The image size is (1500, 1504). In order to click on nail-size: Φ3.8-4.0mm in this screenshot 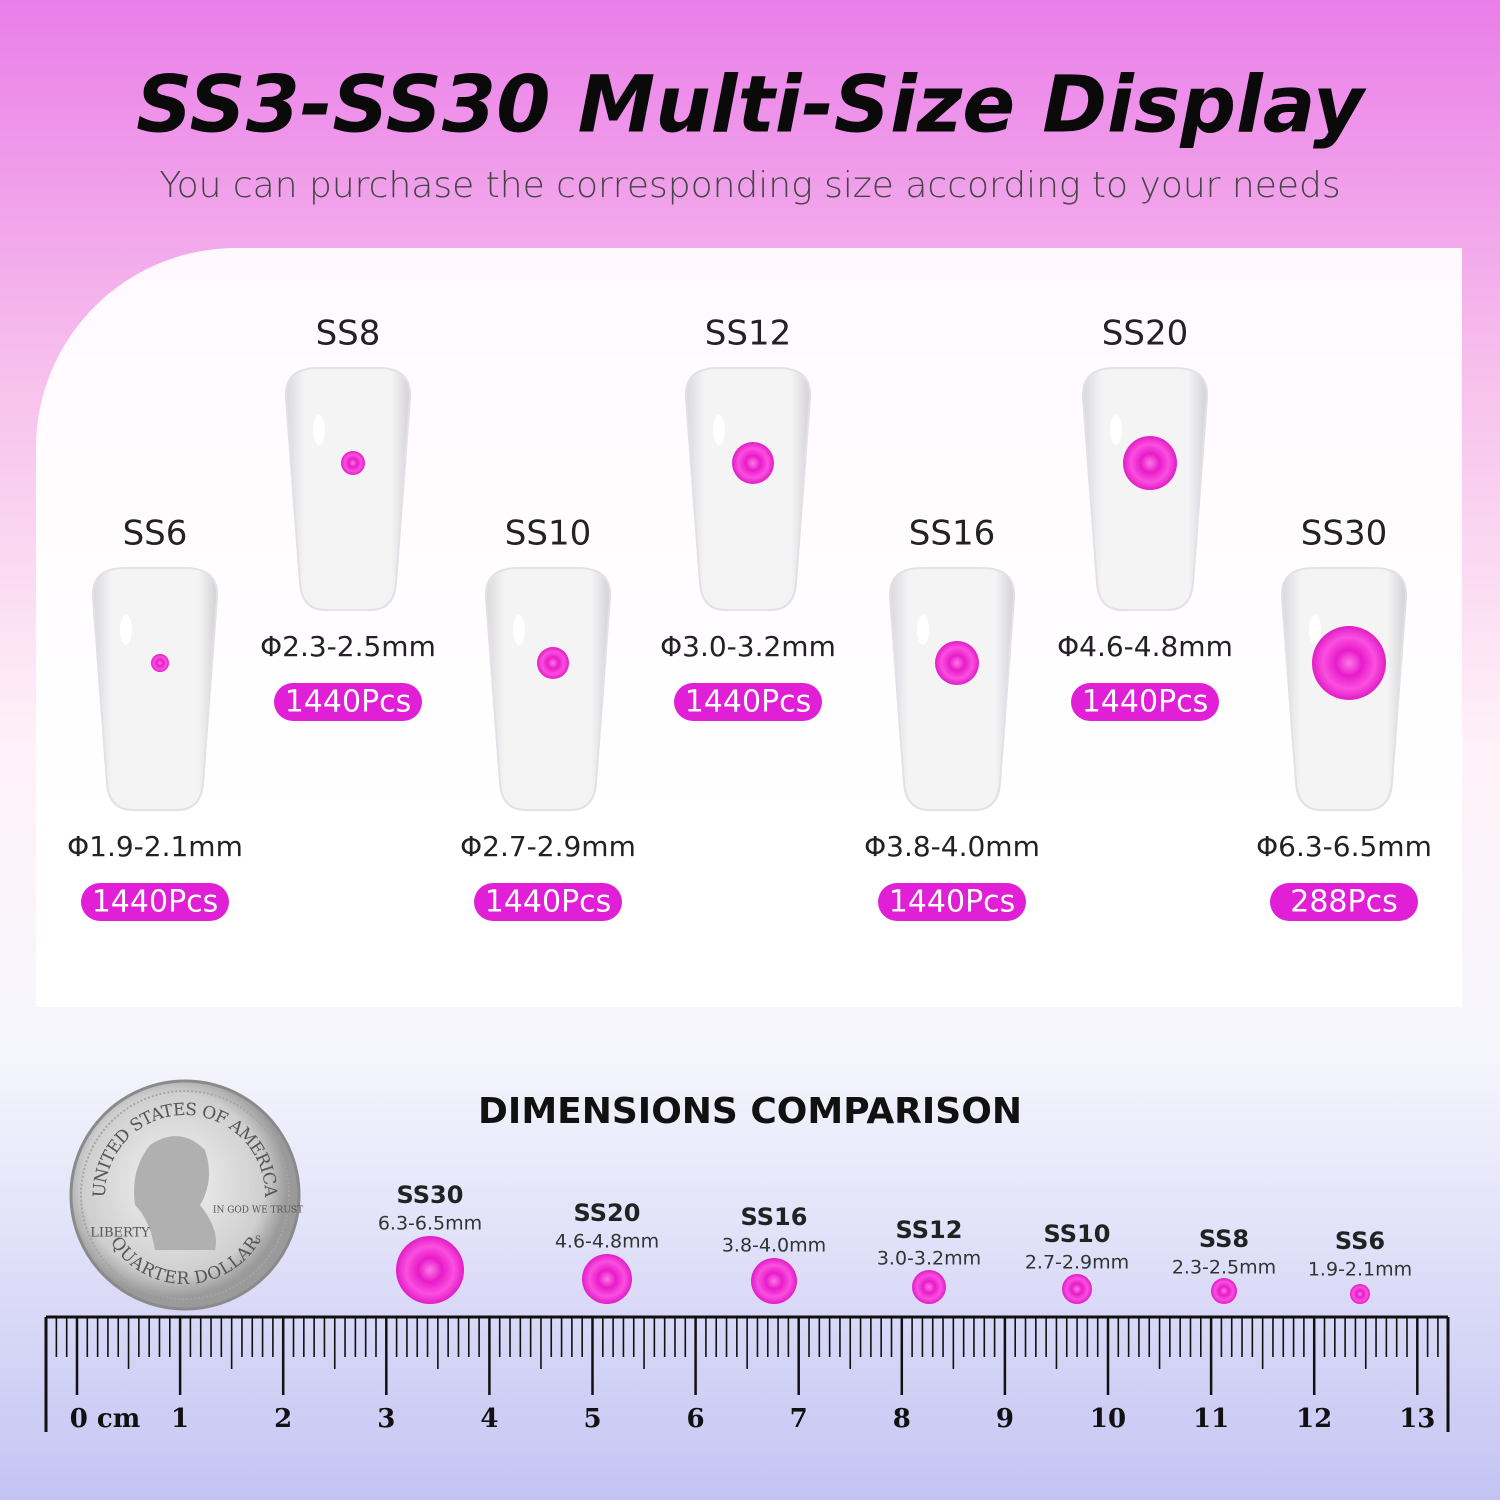, I will do `click(952, 846)`.